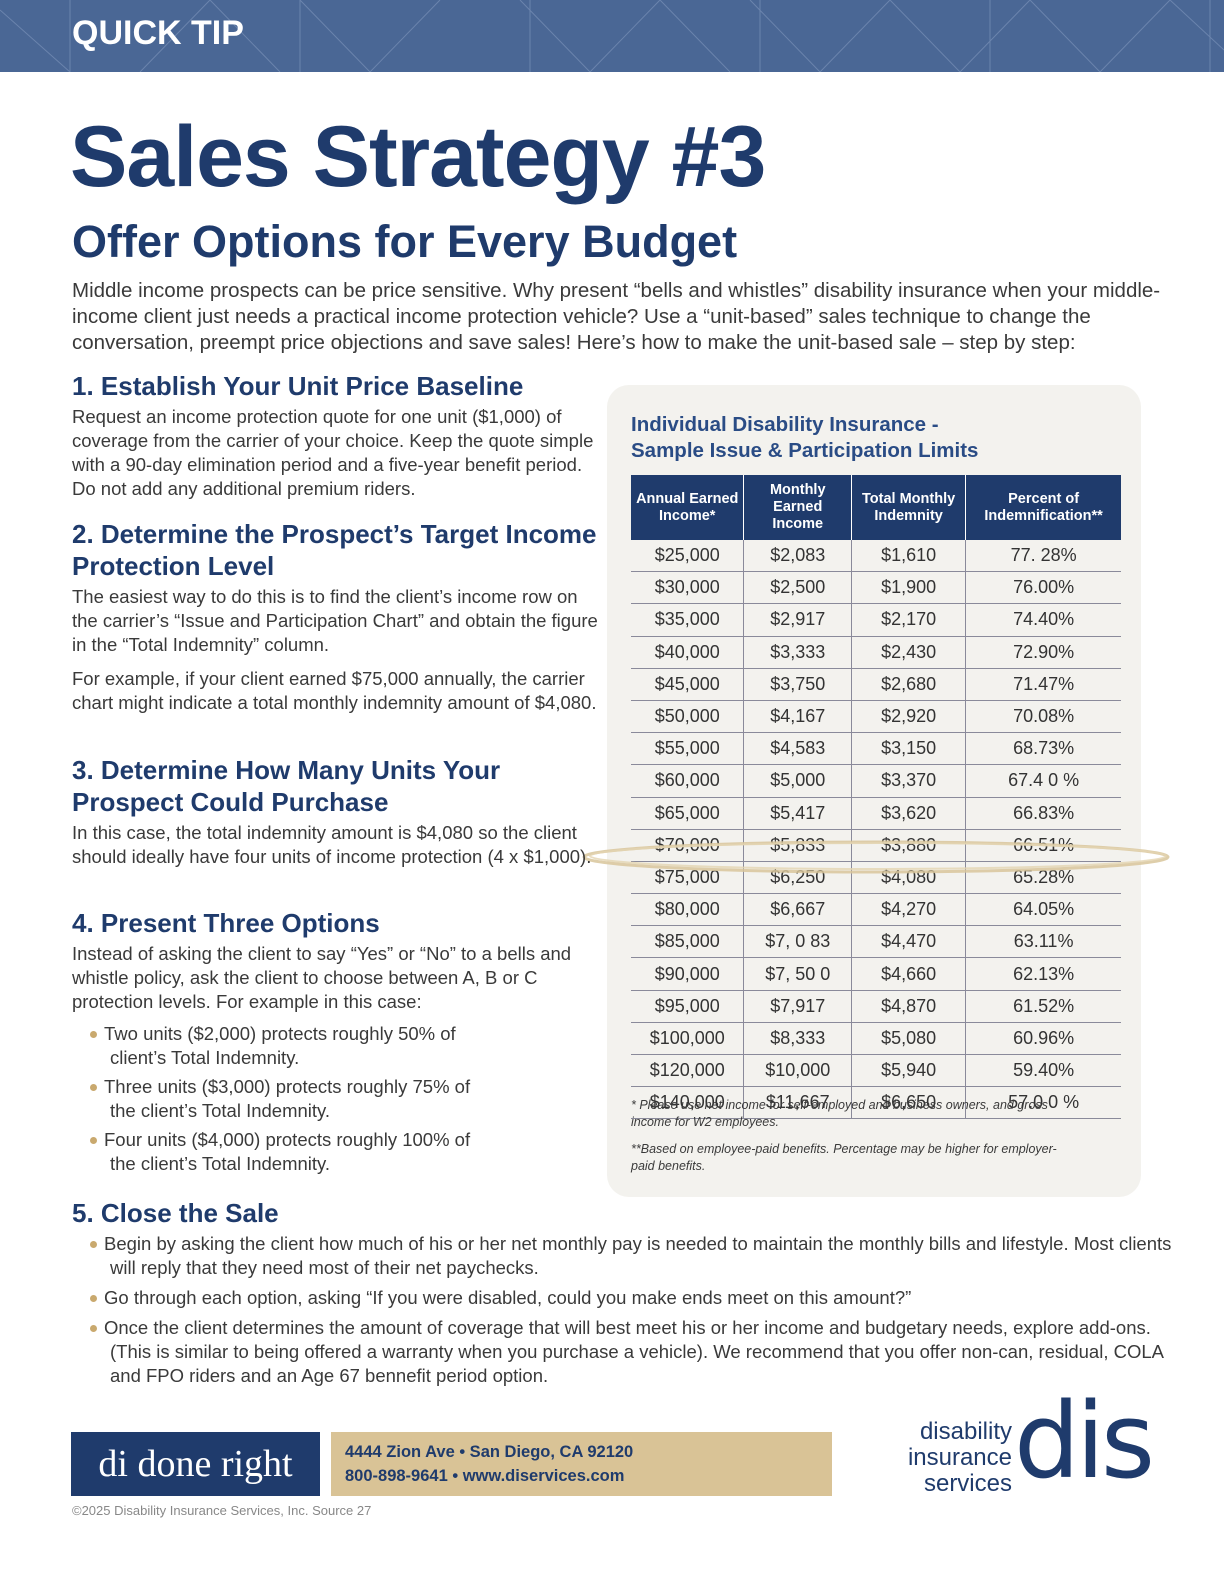 The image size is (1224, 1584). Describe the element at coordinates (687, 588) in the screenshot. I see `table-cell: $30,000` at that location.